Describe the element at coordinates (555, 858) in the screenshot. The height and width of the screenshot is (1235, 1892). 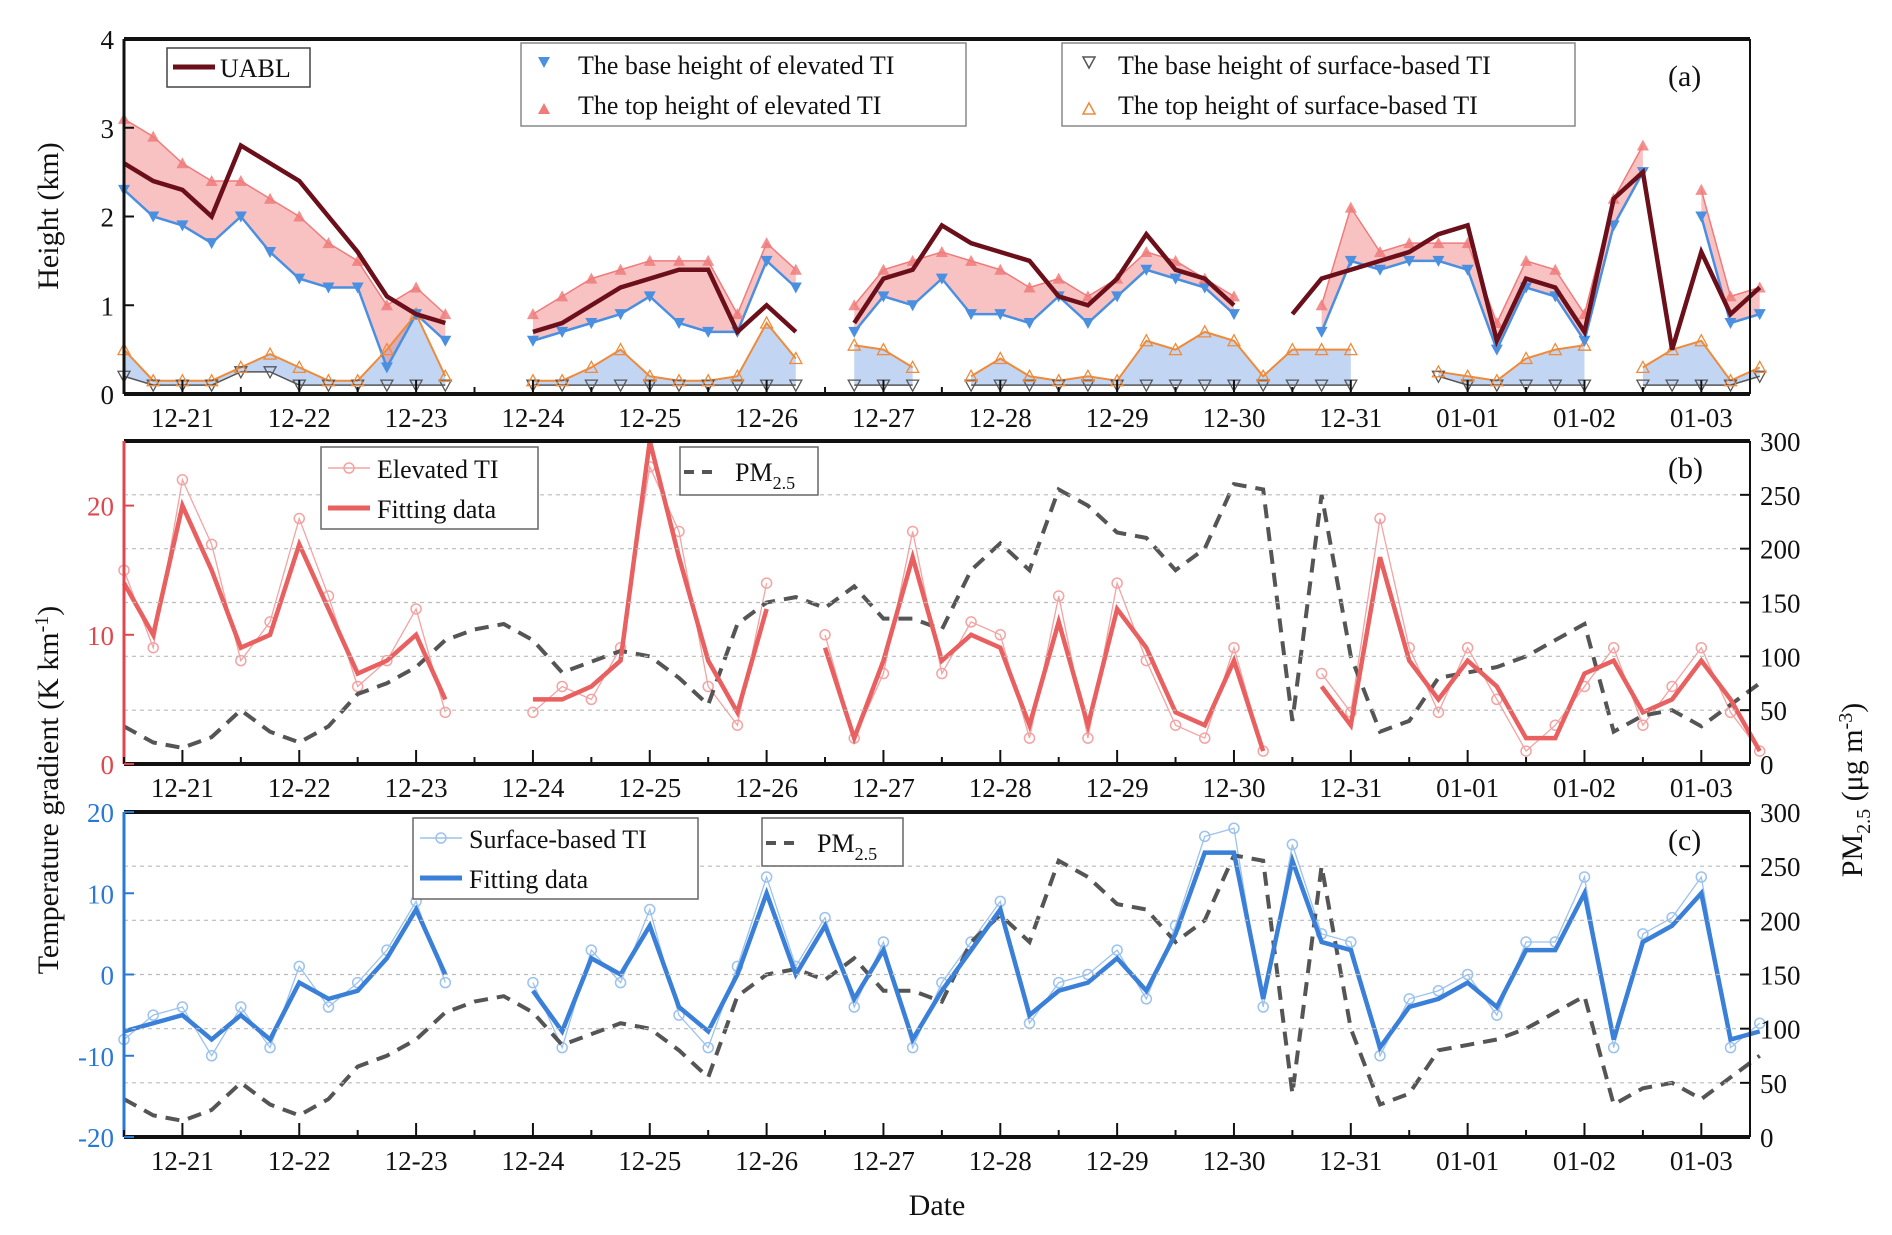
I see `legend-c-ti: Surface-based TI Fitting data` at that location.